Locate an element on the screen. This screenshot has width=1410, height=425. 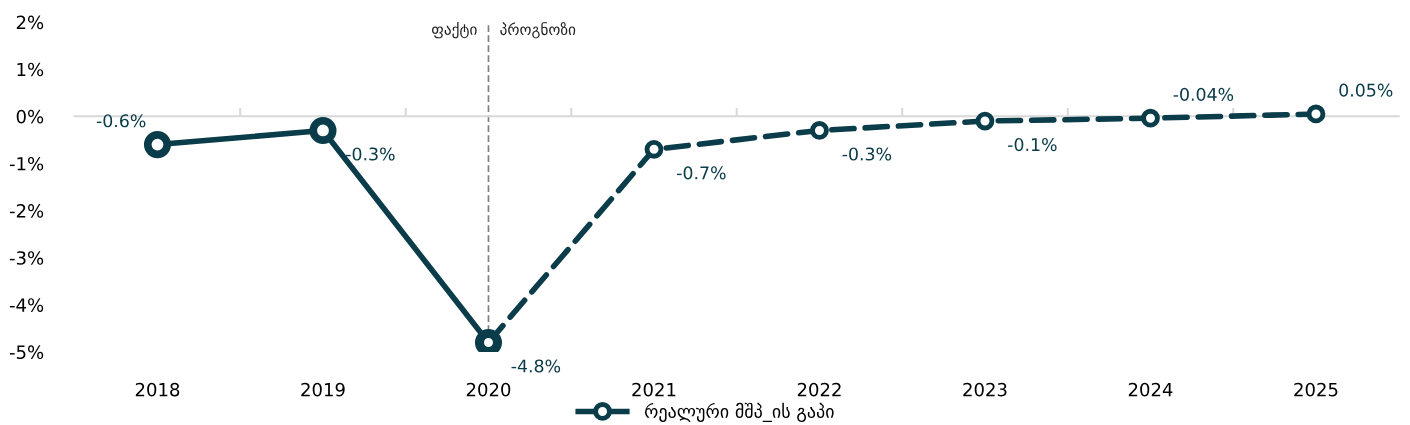
annotation: ფაქტი is located at coordinates (454, 30).